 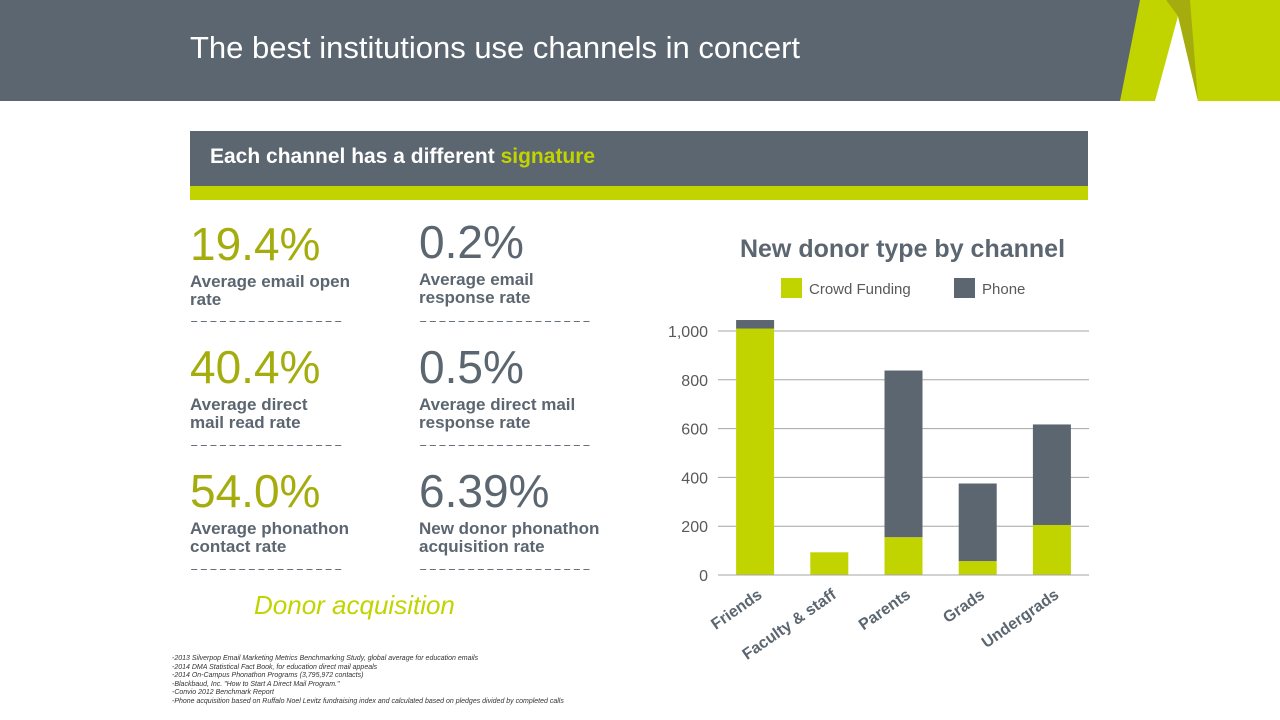 I want to click on banner-heading: Each channel has a different signature, so click(x=402, y=157).